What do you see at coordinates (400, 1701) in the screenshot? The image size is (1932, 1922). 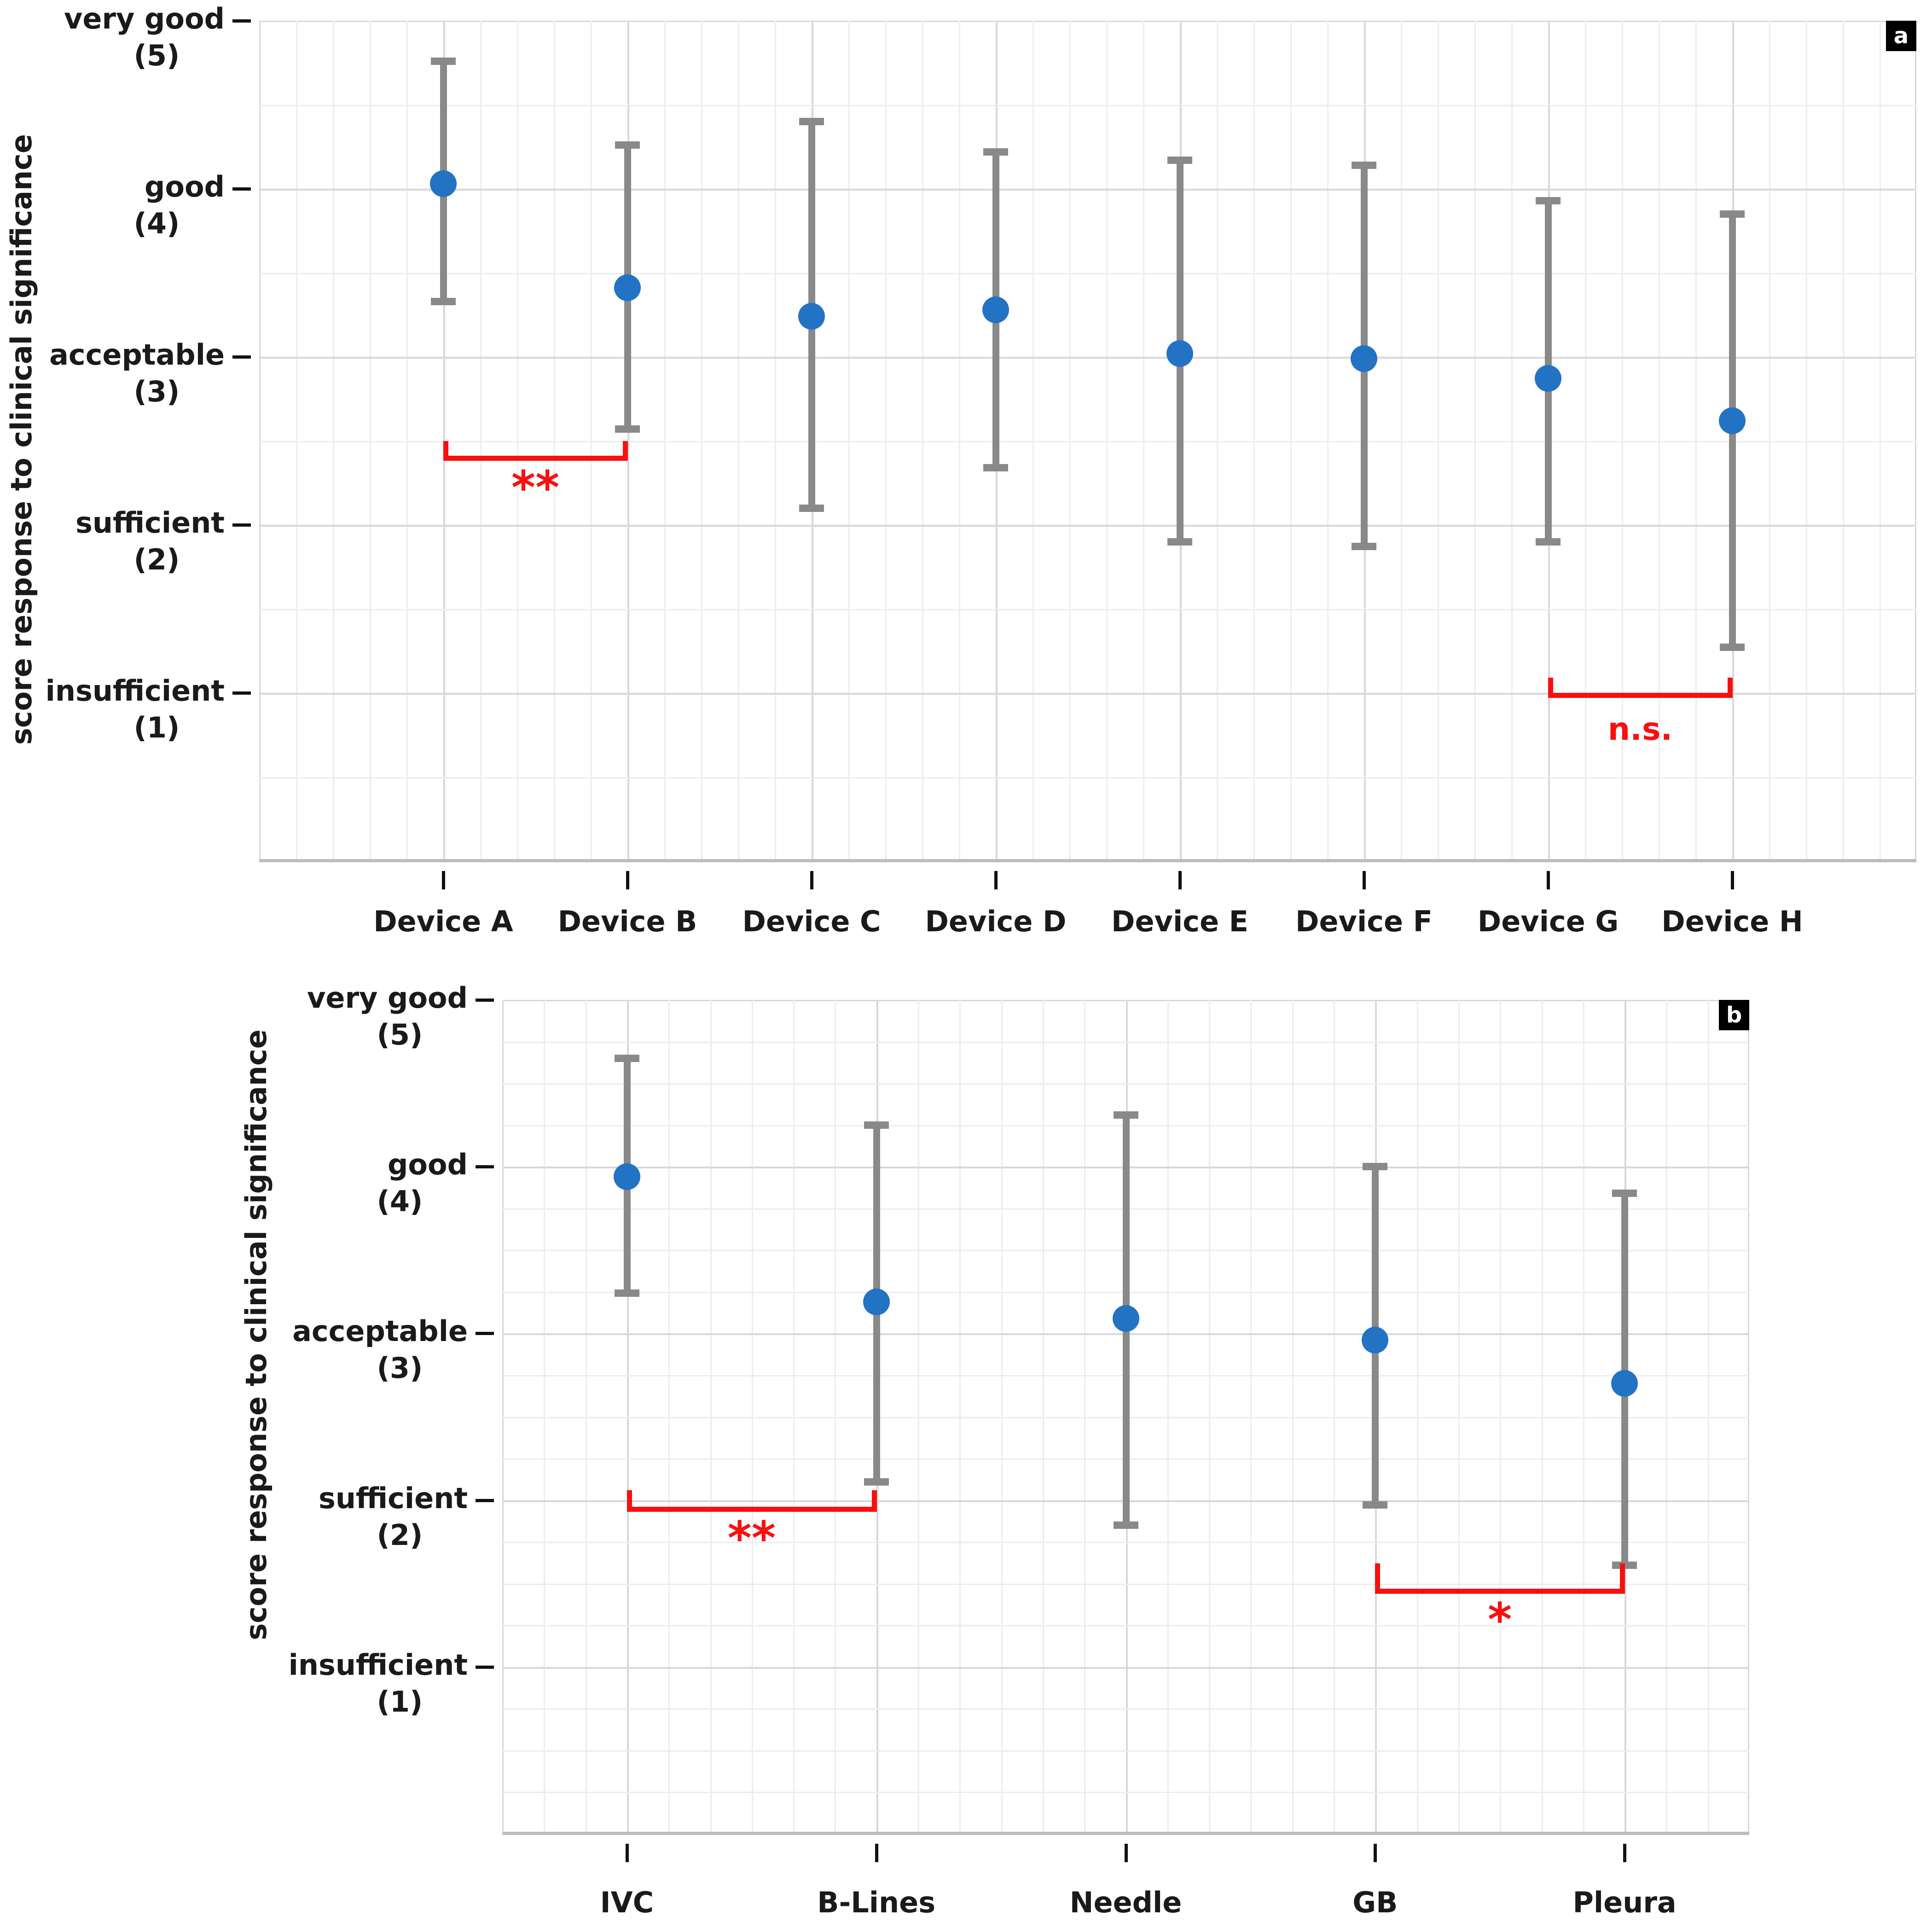 I see `y-tick-label-number: (1)` at bounding box center [400, 1701].